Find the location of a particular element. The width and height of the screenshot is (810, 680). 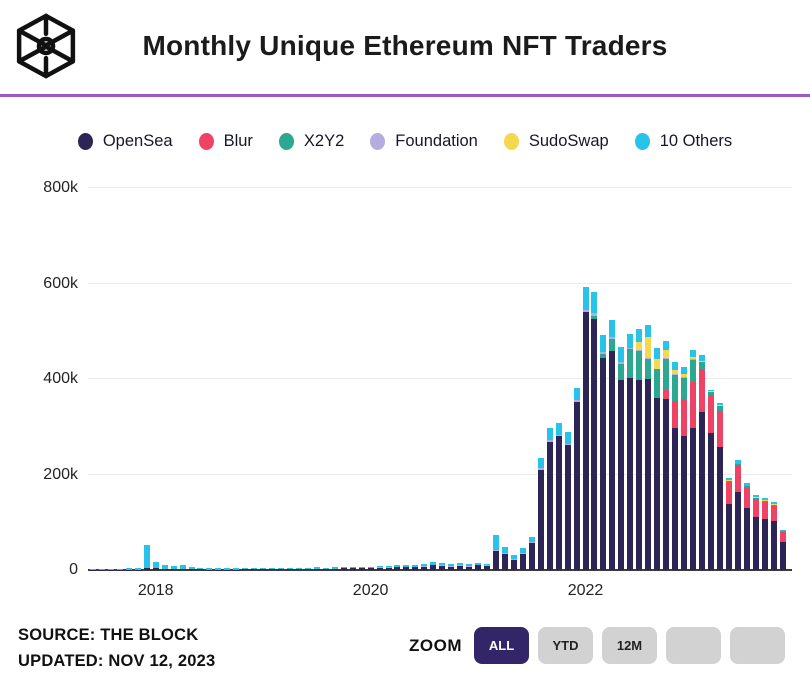

legend-item-opensea: OpenSea is located at coordinates (125, 141).